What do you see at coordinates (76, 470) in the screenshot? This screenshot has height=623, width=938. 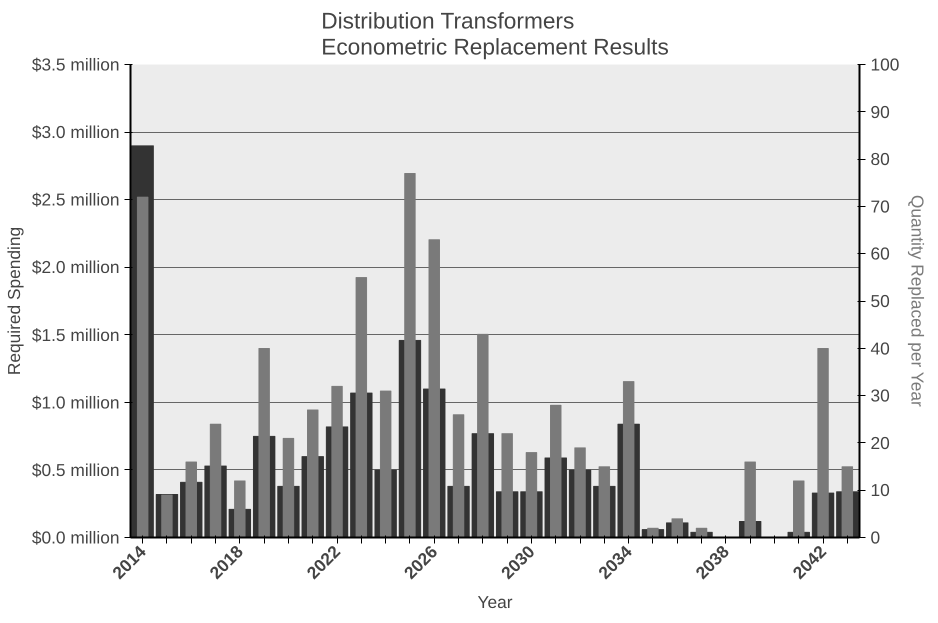 I see `y-tick-label: $0.5 million` at bounding box center [76, 470].